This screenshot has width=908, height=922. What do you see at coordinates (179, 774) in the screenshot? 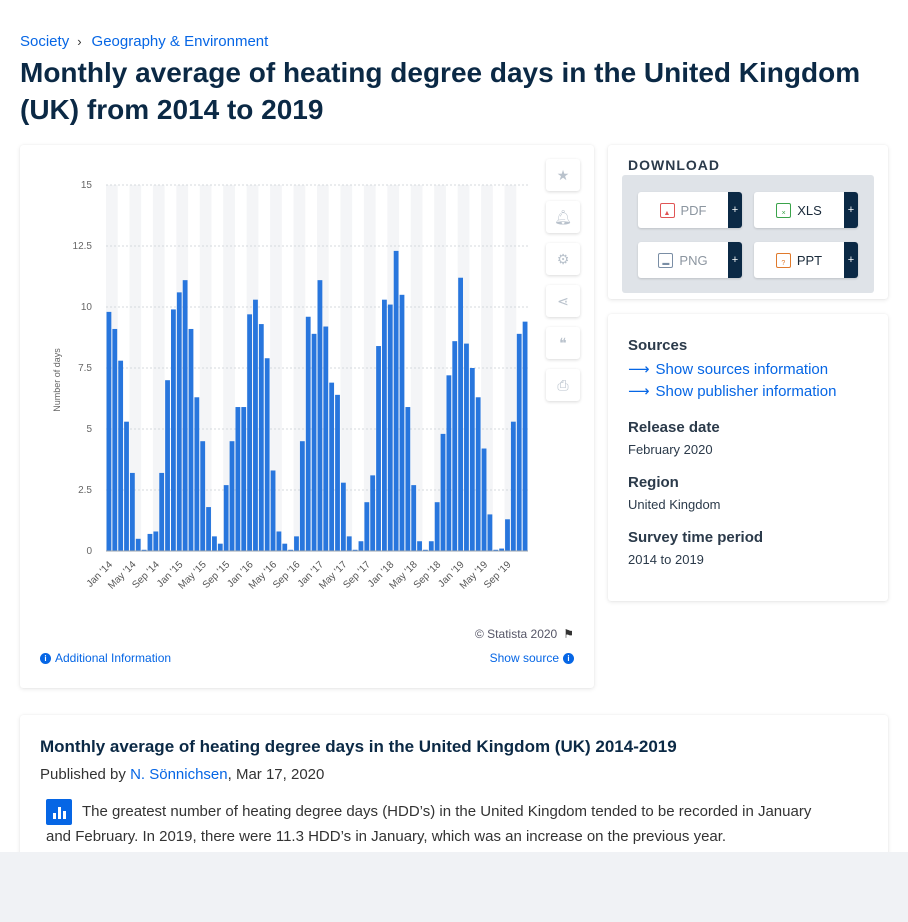
I see `author-link: N. Sönnichsen` at bounding box center [179, 774].